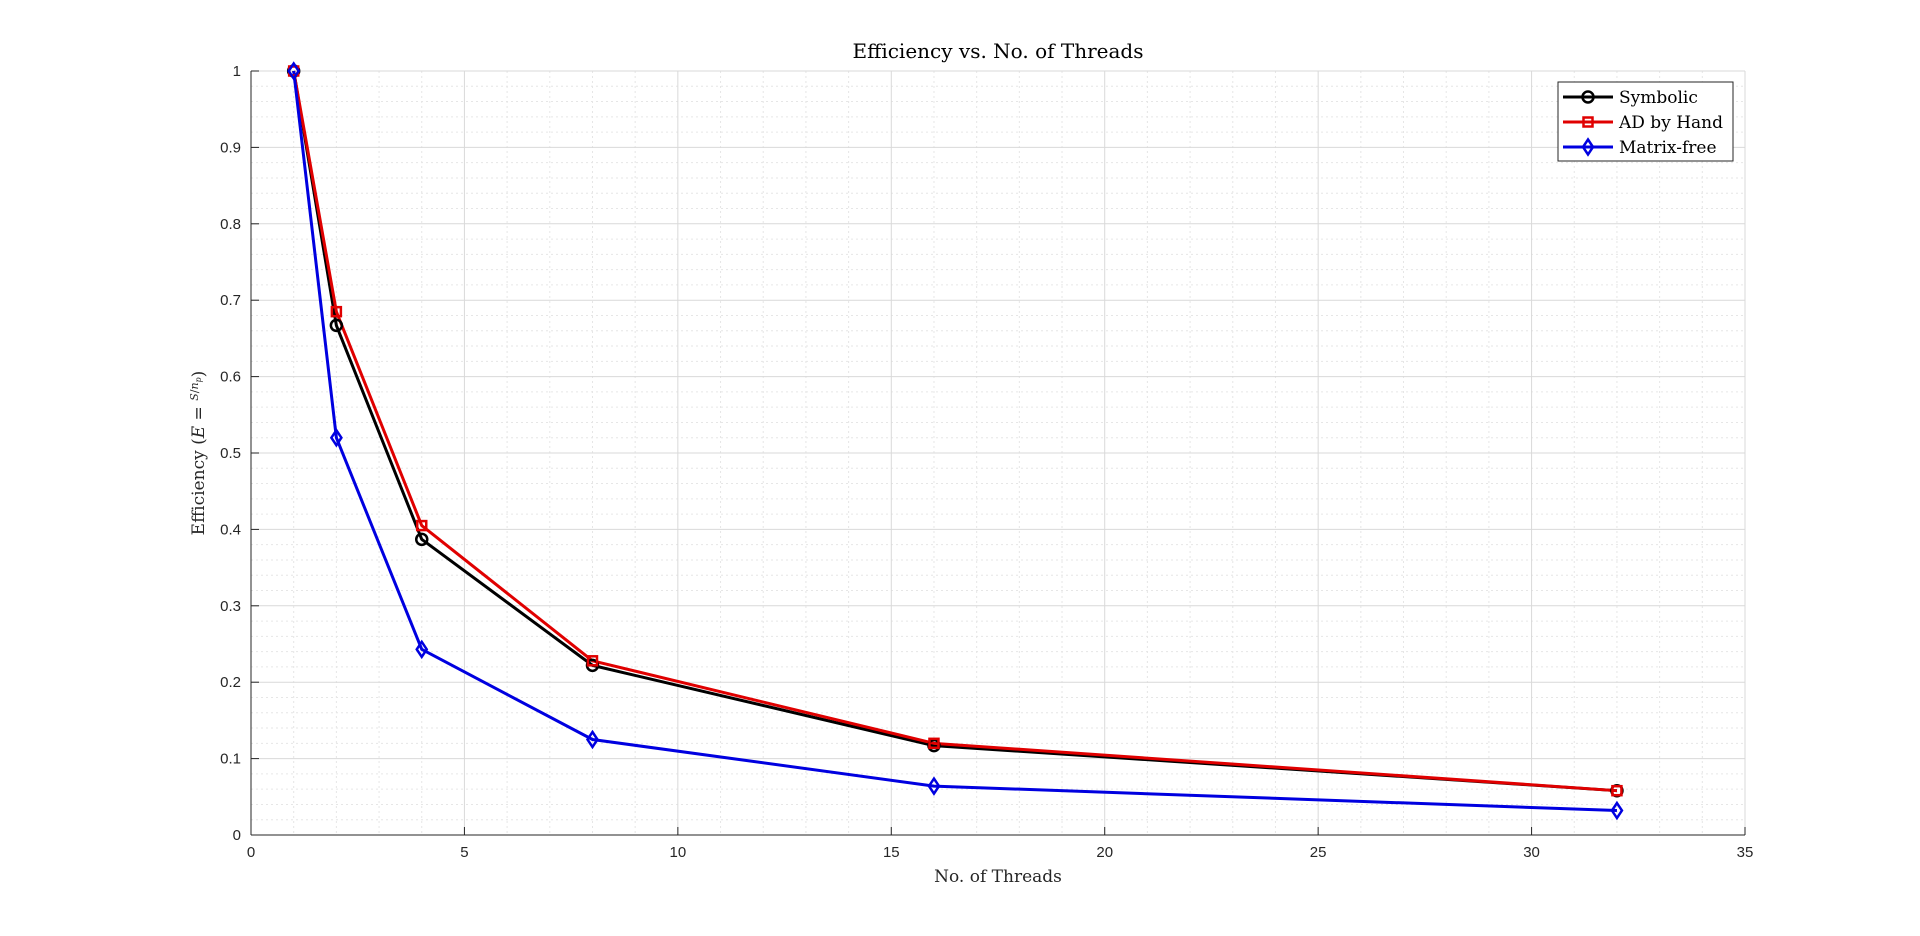 The height and width of the screenshot is (936, 1920). Describe the element at coordinates (1668, 148) in the screenshot. I see `legend-label: Matrix-free` at that location.